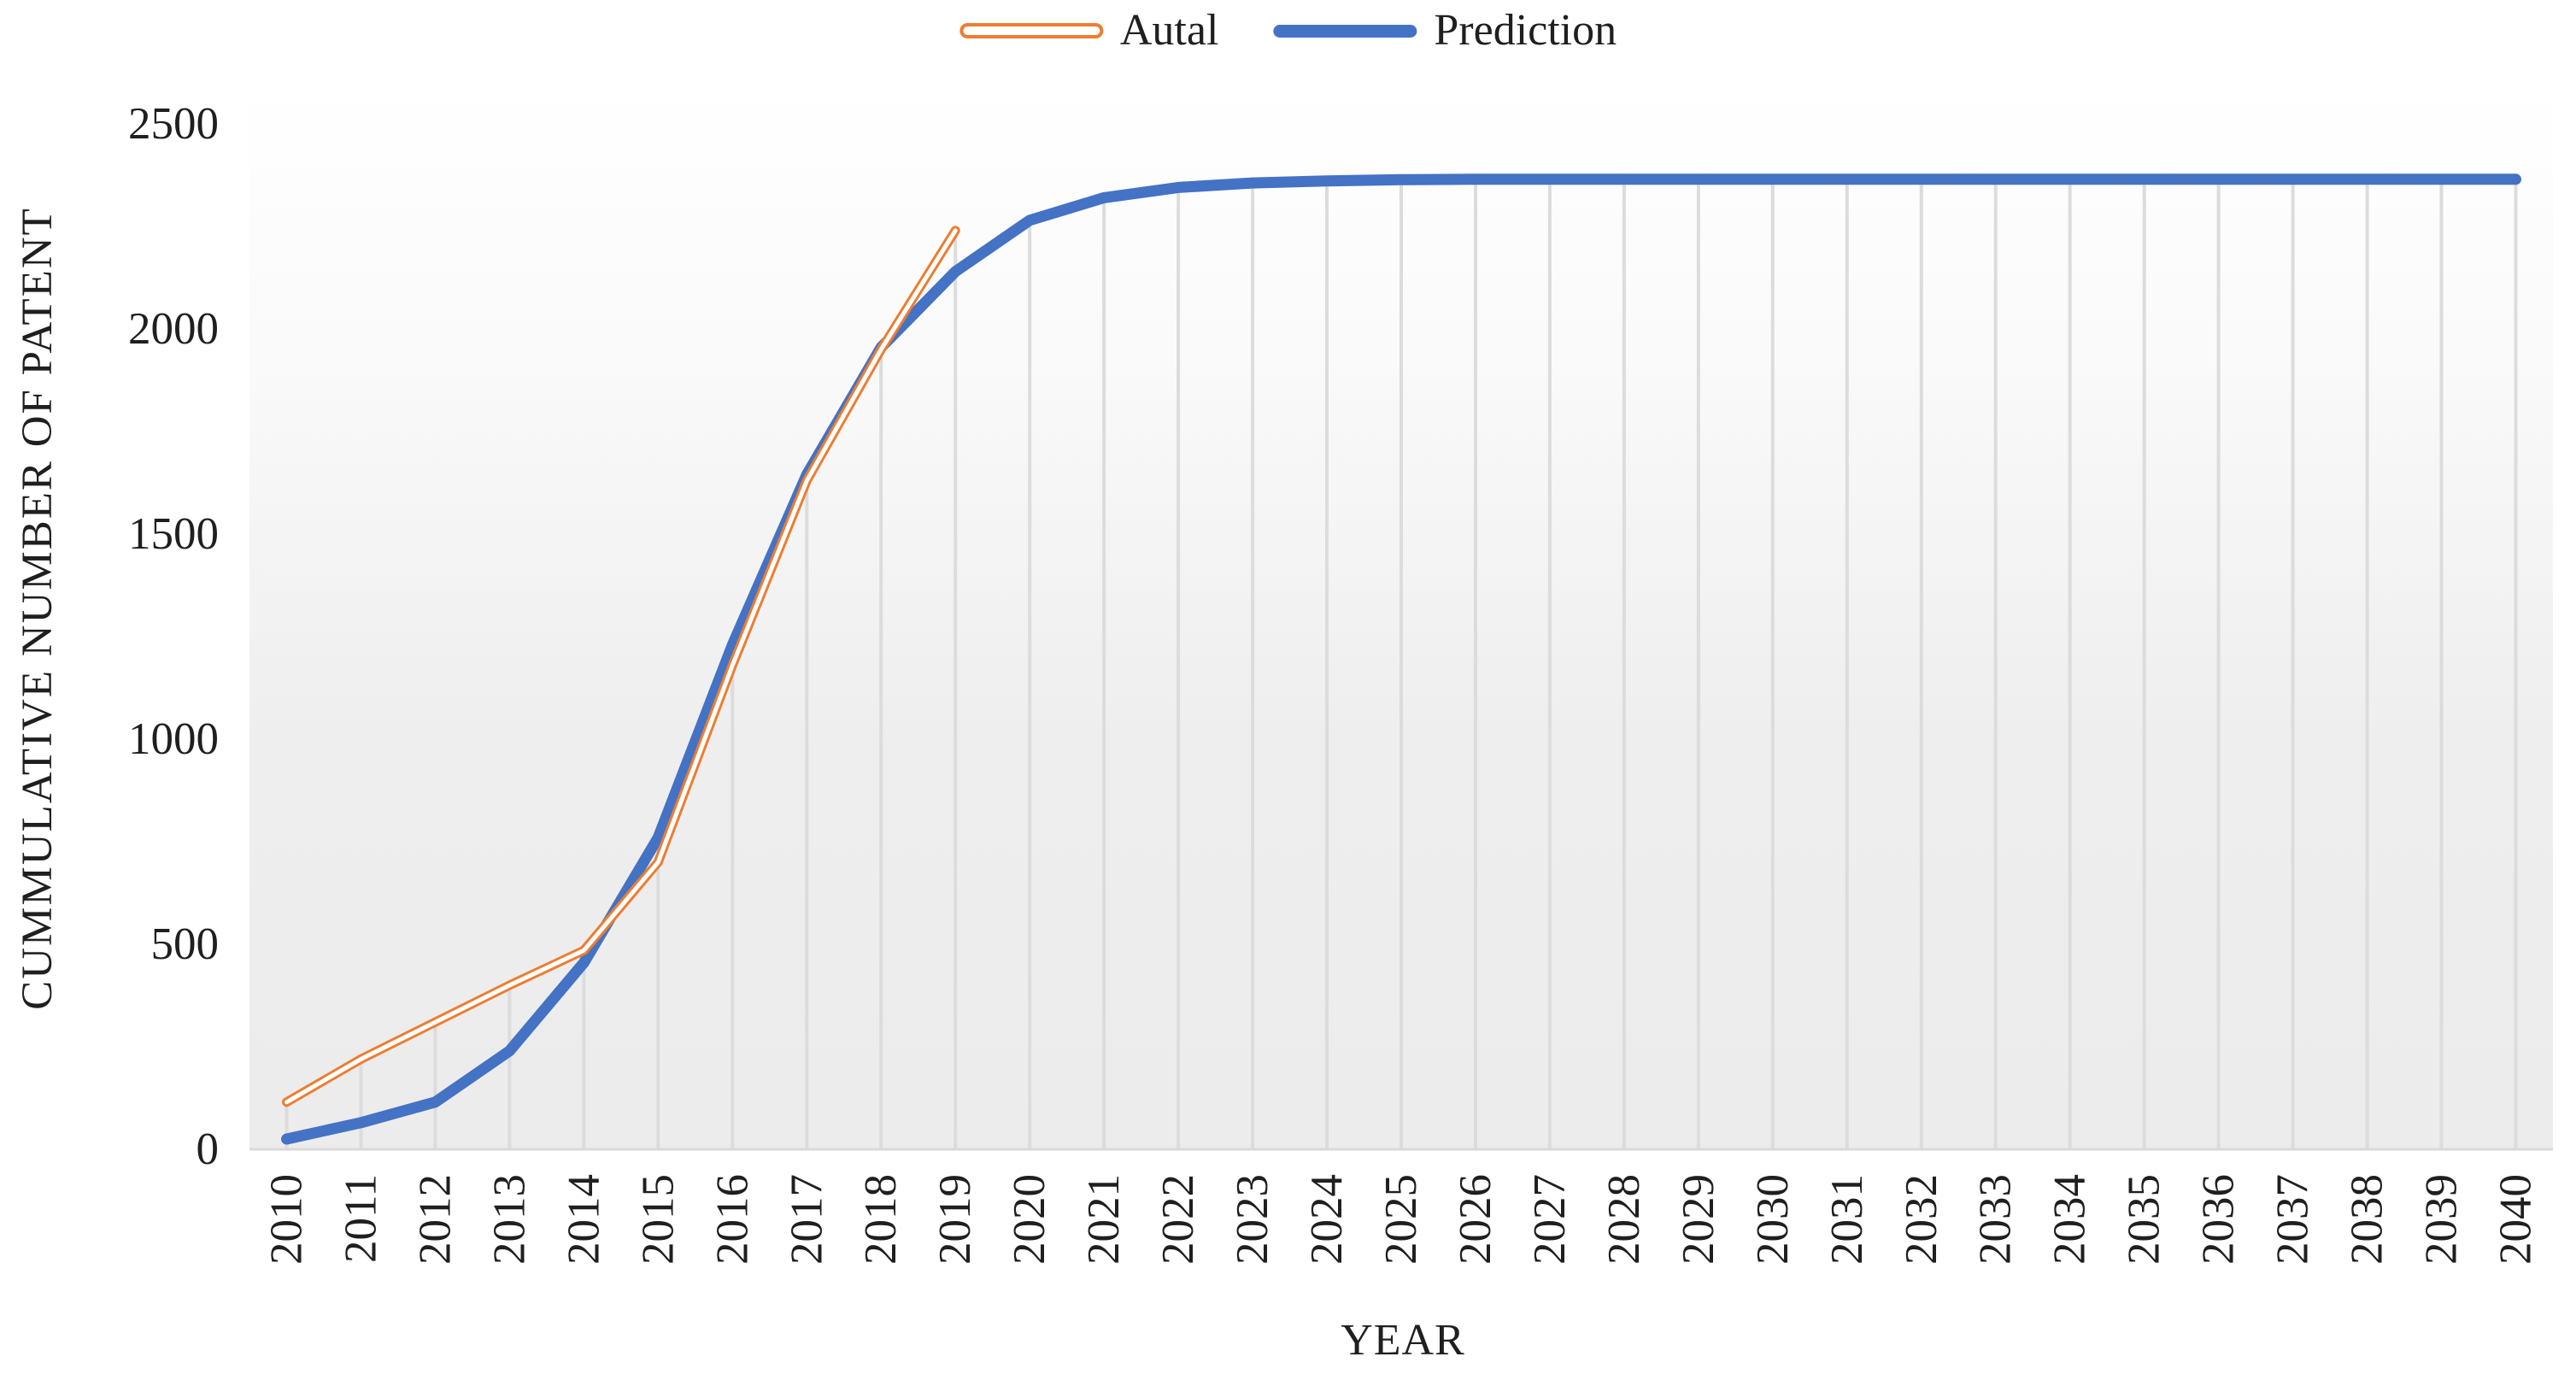 Image resolution: width=2576 pixels, height=1386 pixels. What do you see at coordinates (1475, 1220) in the screenshot?
I see `x-tick-label: 2026` at bounding box center [1475, 1220].